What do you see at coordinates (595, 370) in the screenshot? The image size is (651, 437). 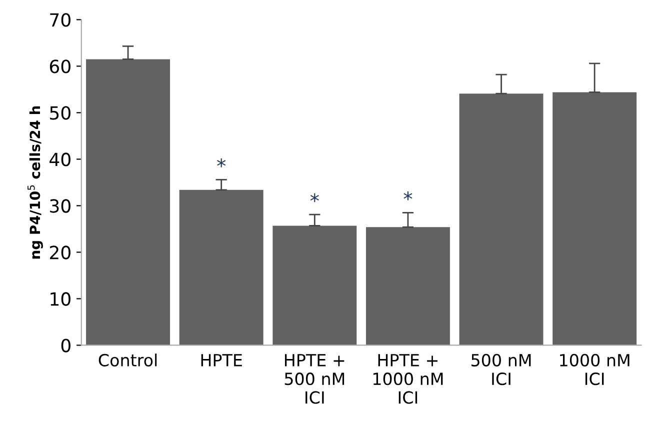 I see `x-tick-label: 1000 nM ICI` at bounding box center [595, 370].